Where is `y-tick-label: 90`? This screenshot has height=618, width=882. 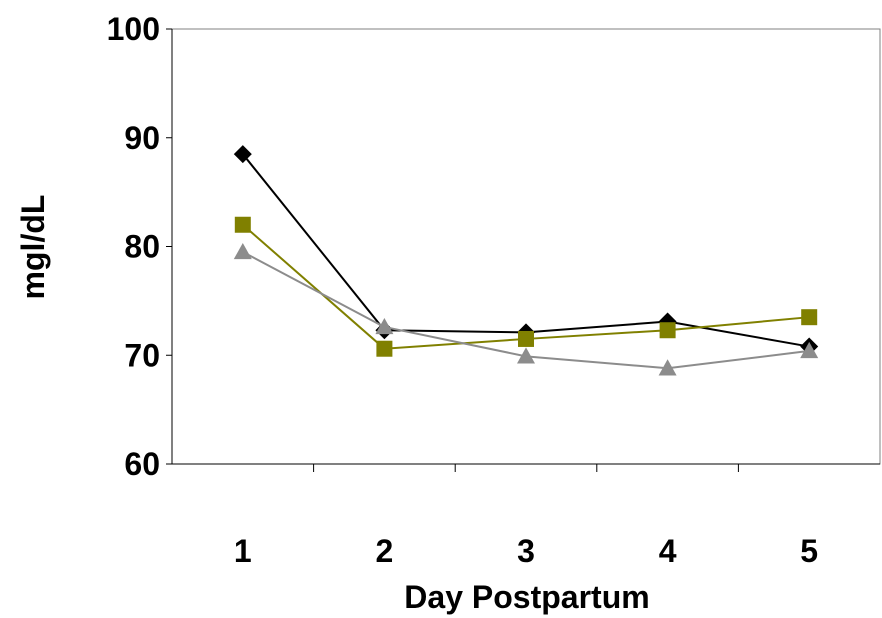
y-tick-label: 90 is located at coordinates (142, 138).